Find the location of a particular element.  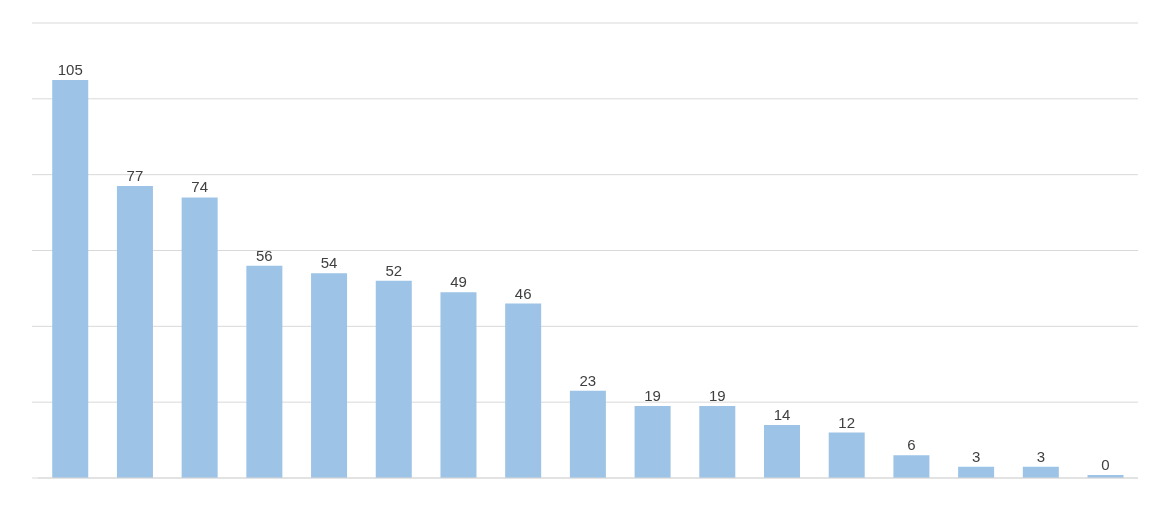

data-label: 54 is located at coordinates (329, 263).